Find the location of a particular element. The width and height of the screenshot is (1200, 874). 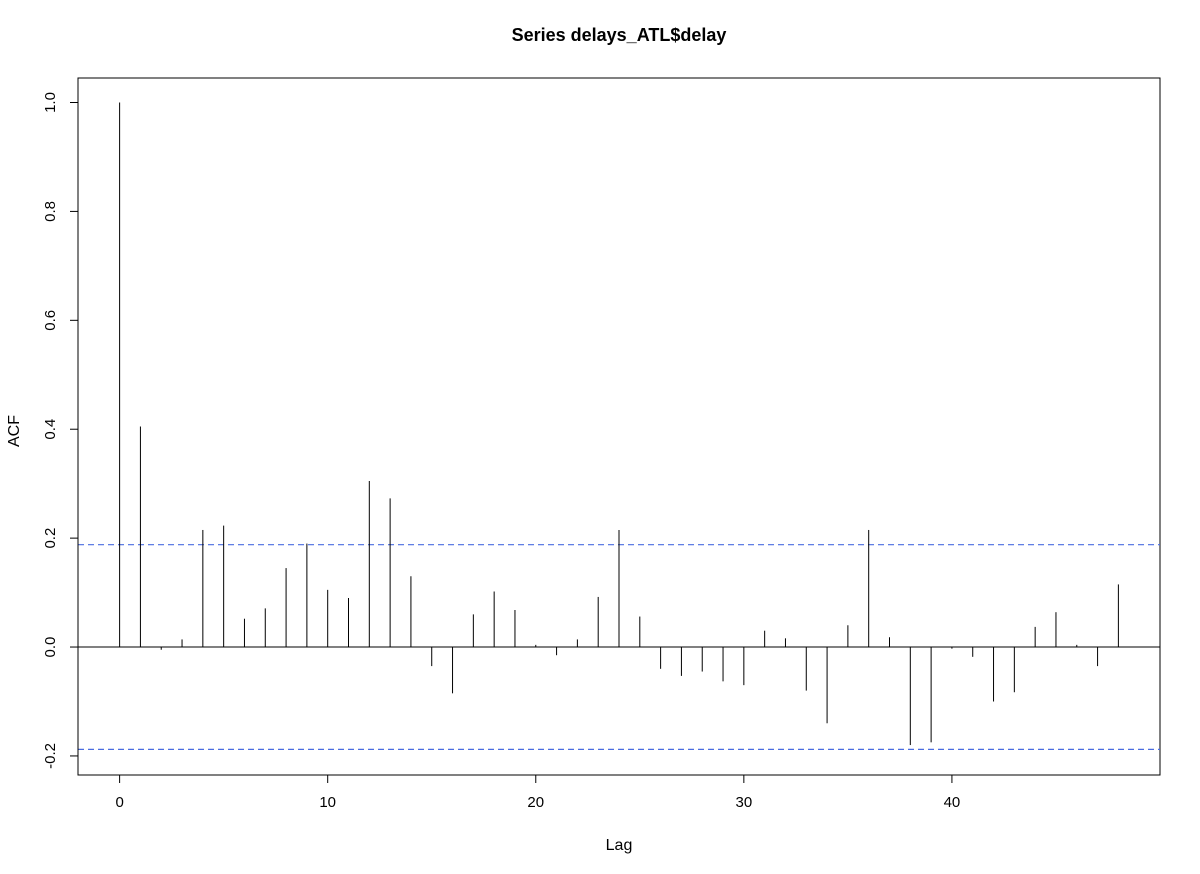

x-tick-label: 20 is located at coordinates (535, 802).